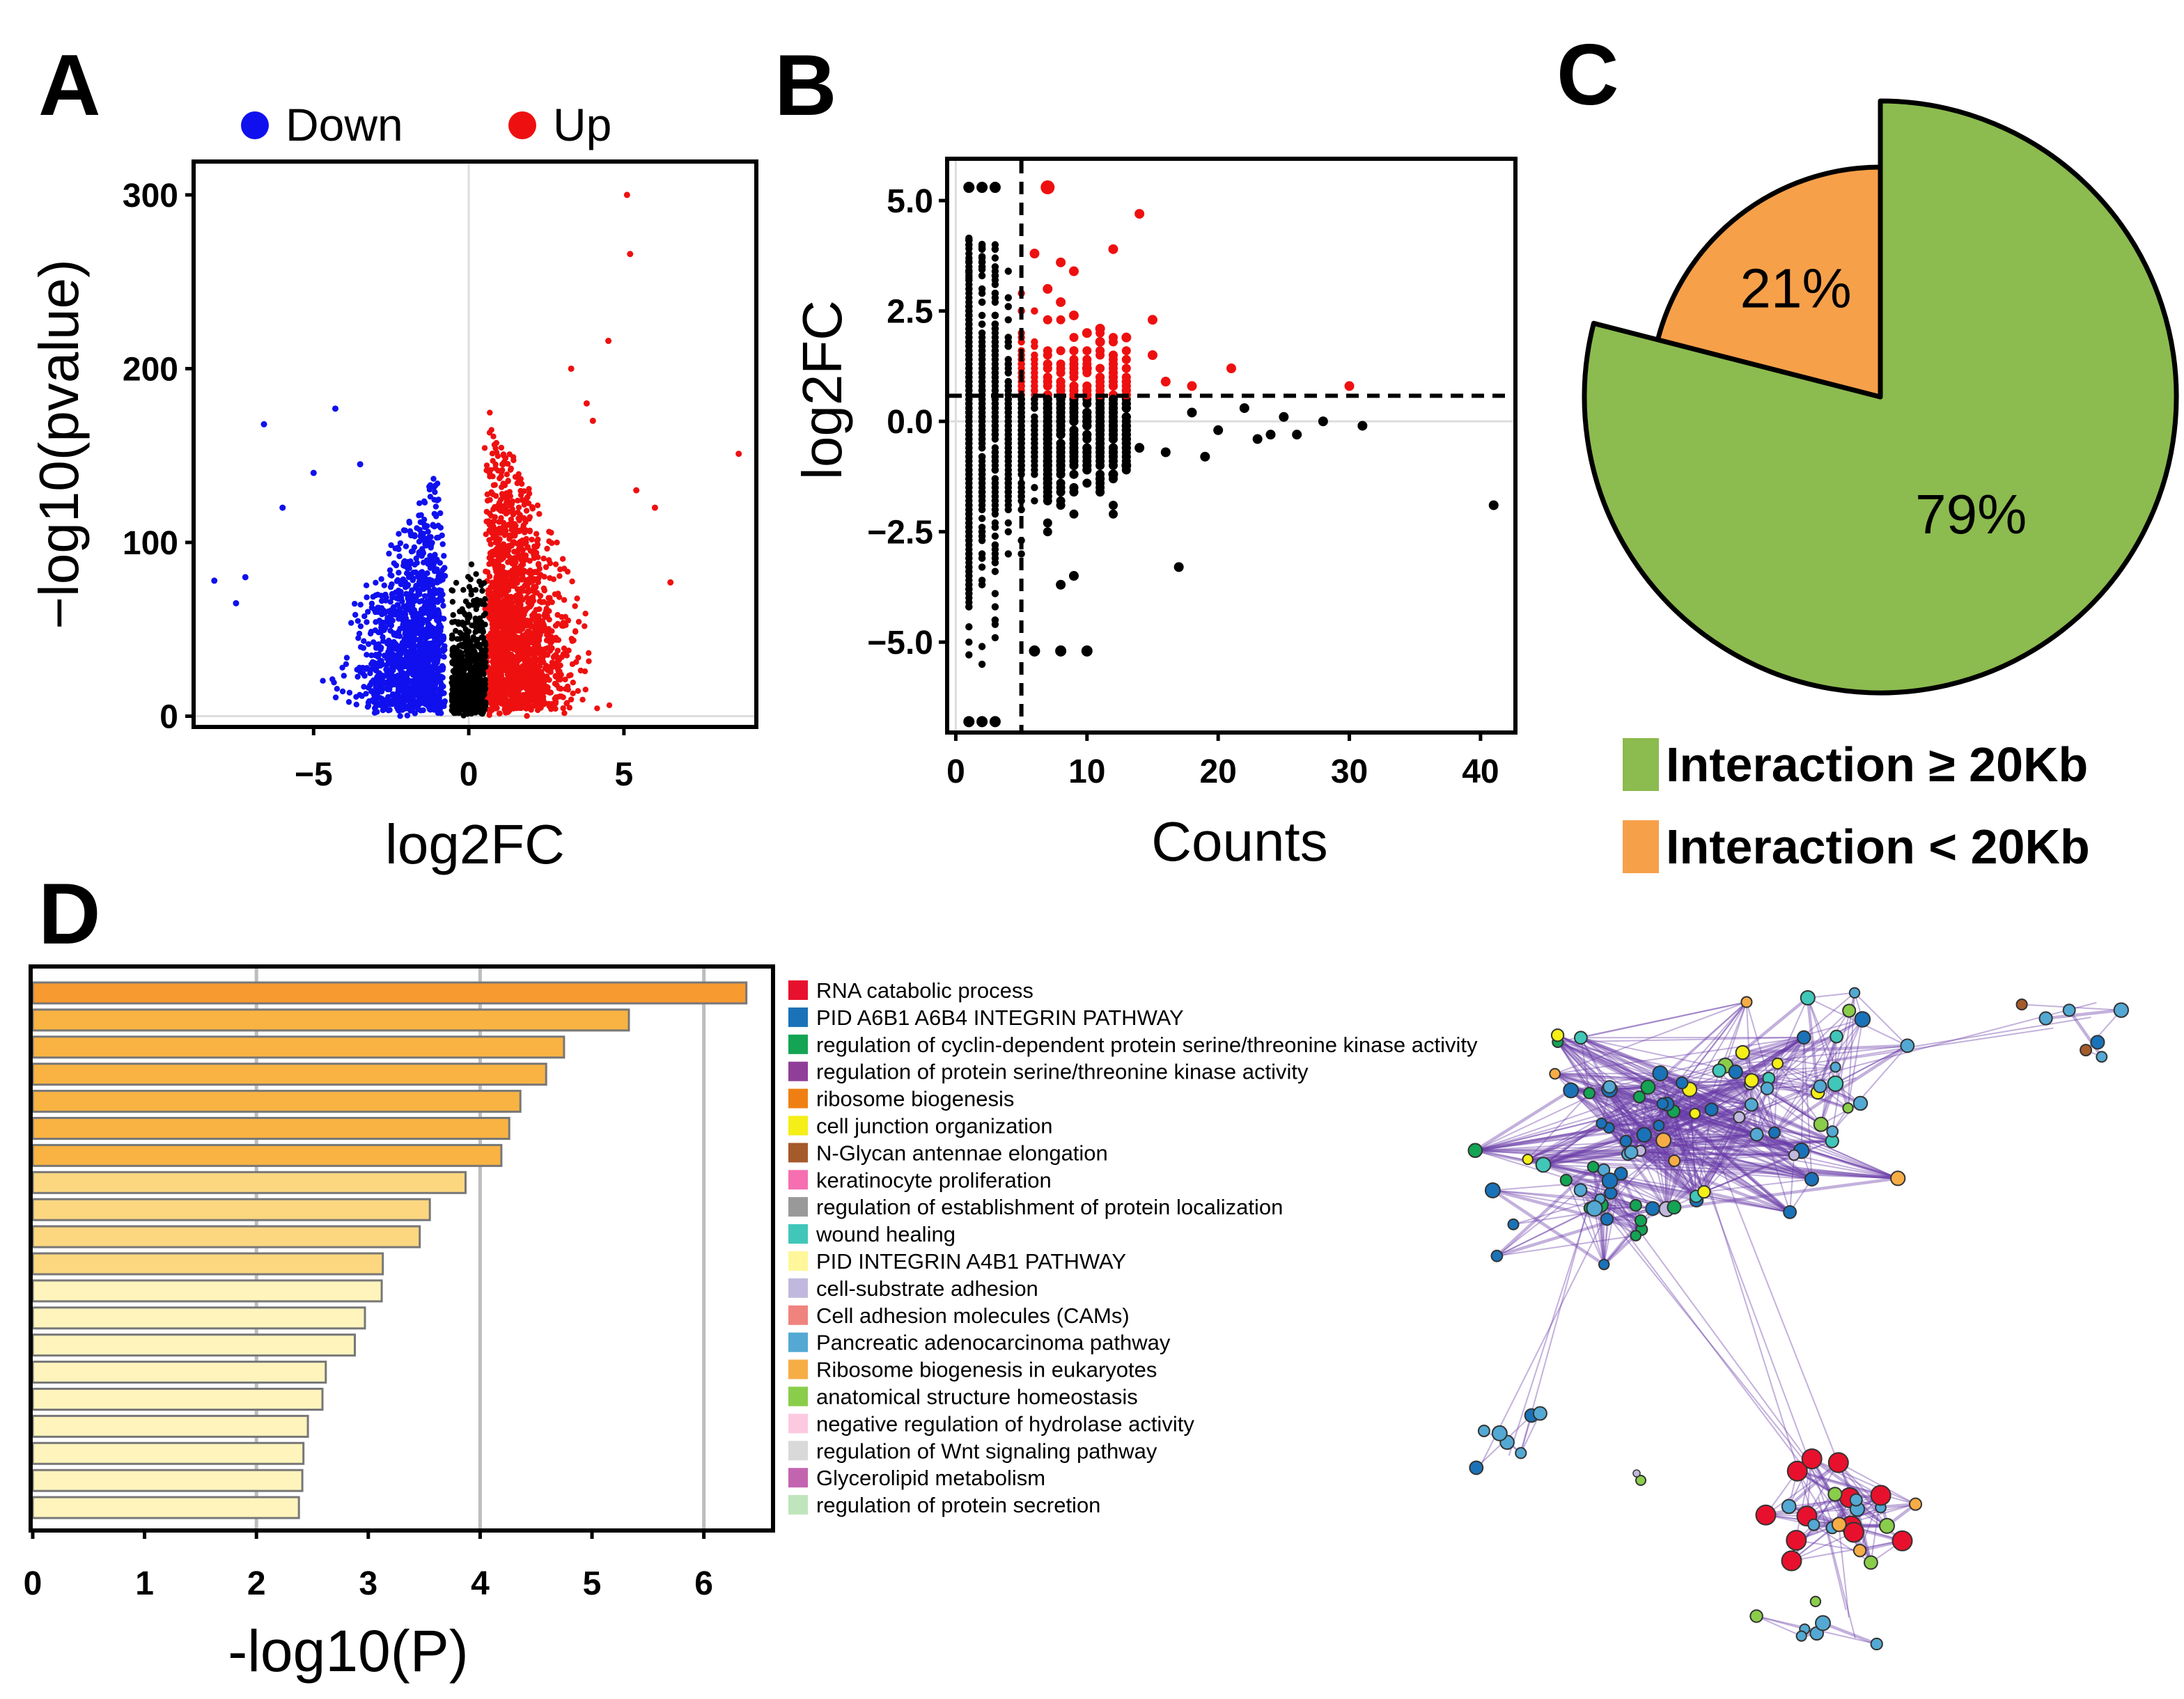 The image size is (2184, 1699). What do you see at coordinates (236, 603) in the screenshot?
I see `panel-a-point-down` at bounding box center [236, 603].